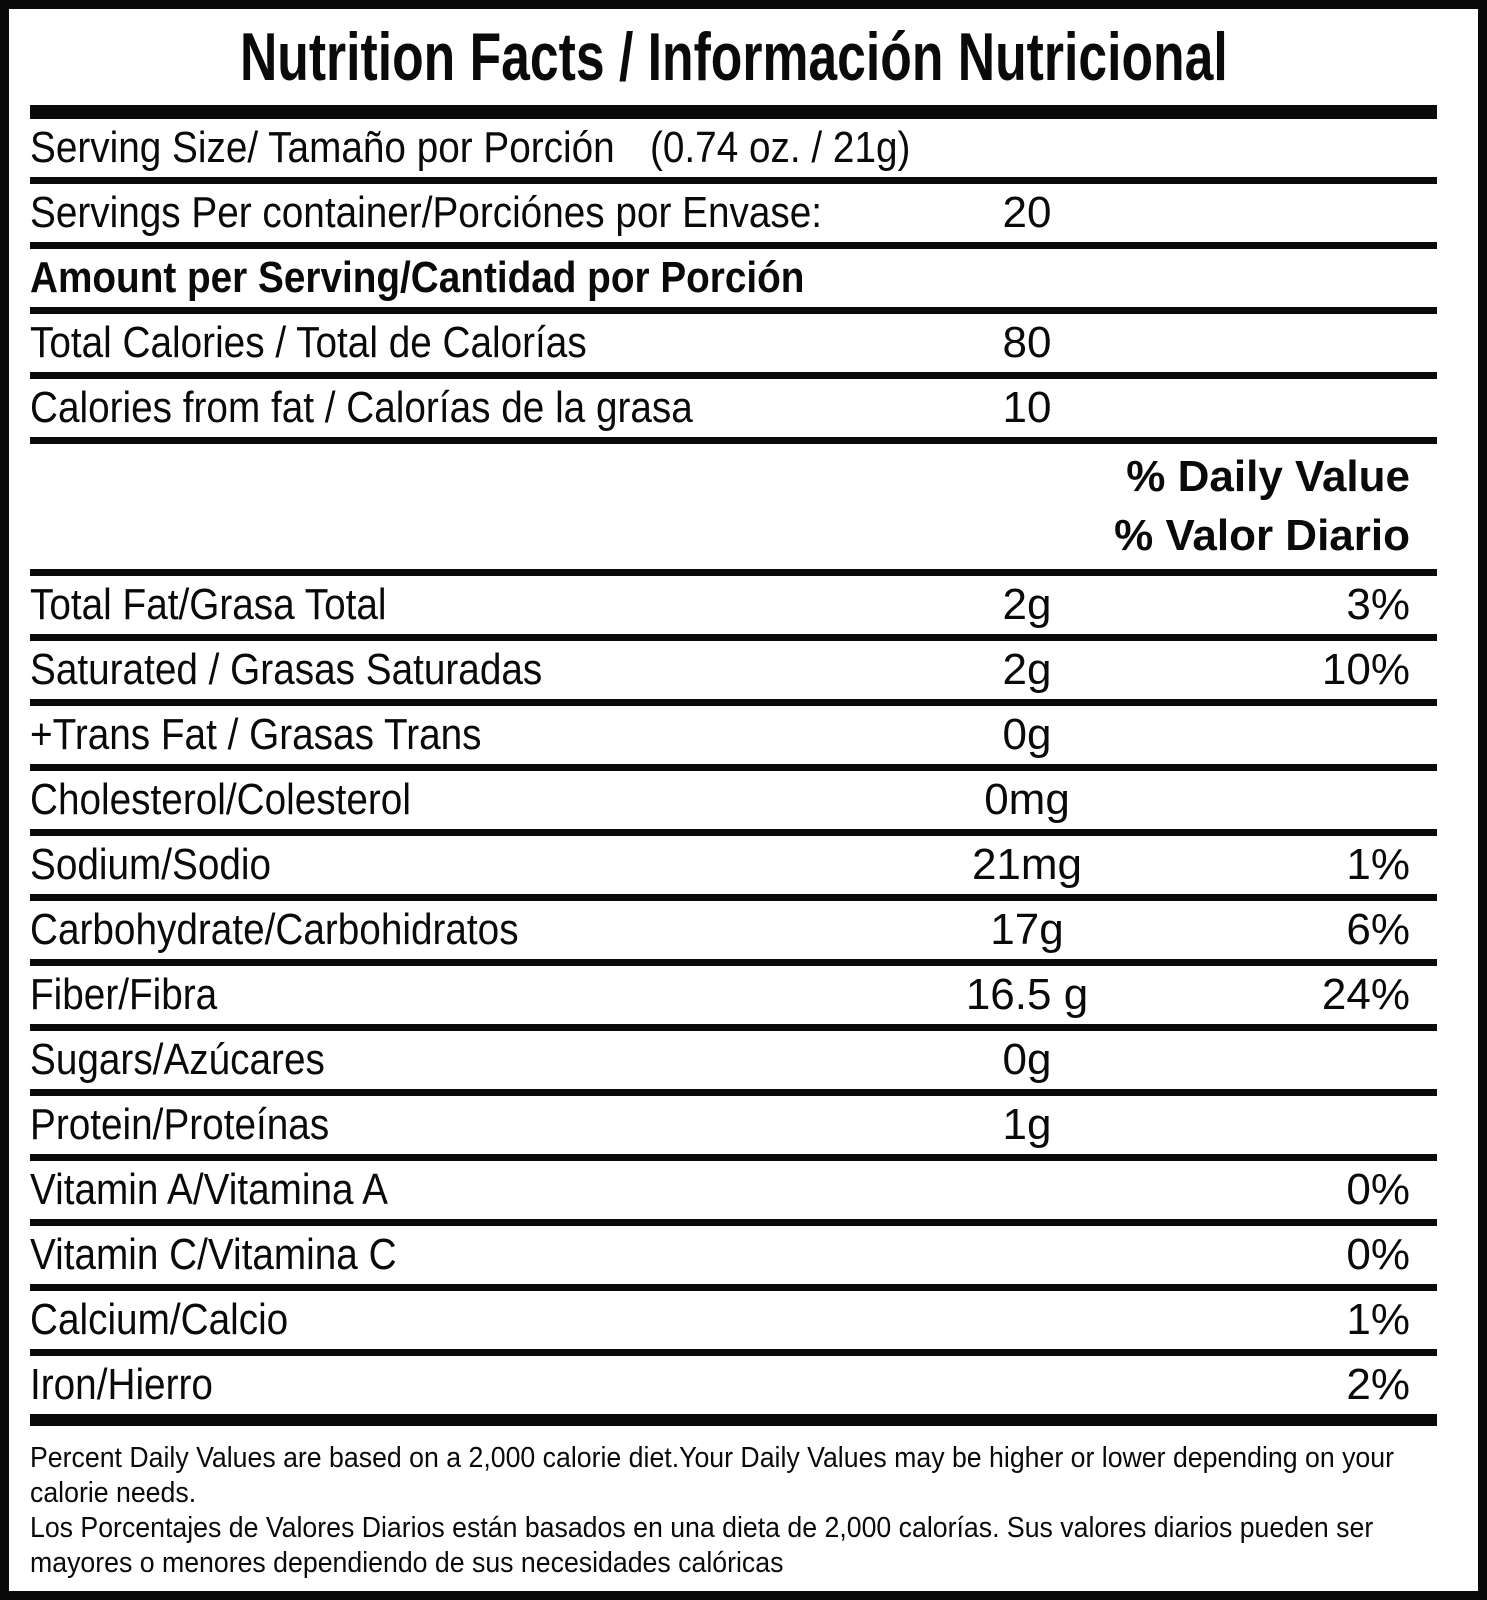 This screenshot has height=1600, width=1487. I want to click on nutrient-label: Protein/Proteínas, so click(180, 1124).